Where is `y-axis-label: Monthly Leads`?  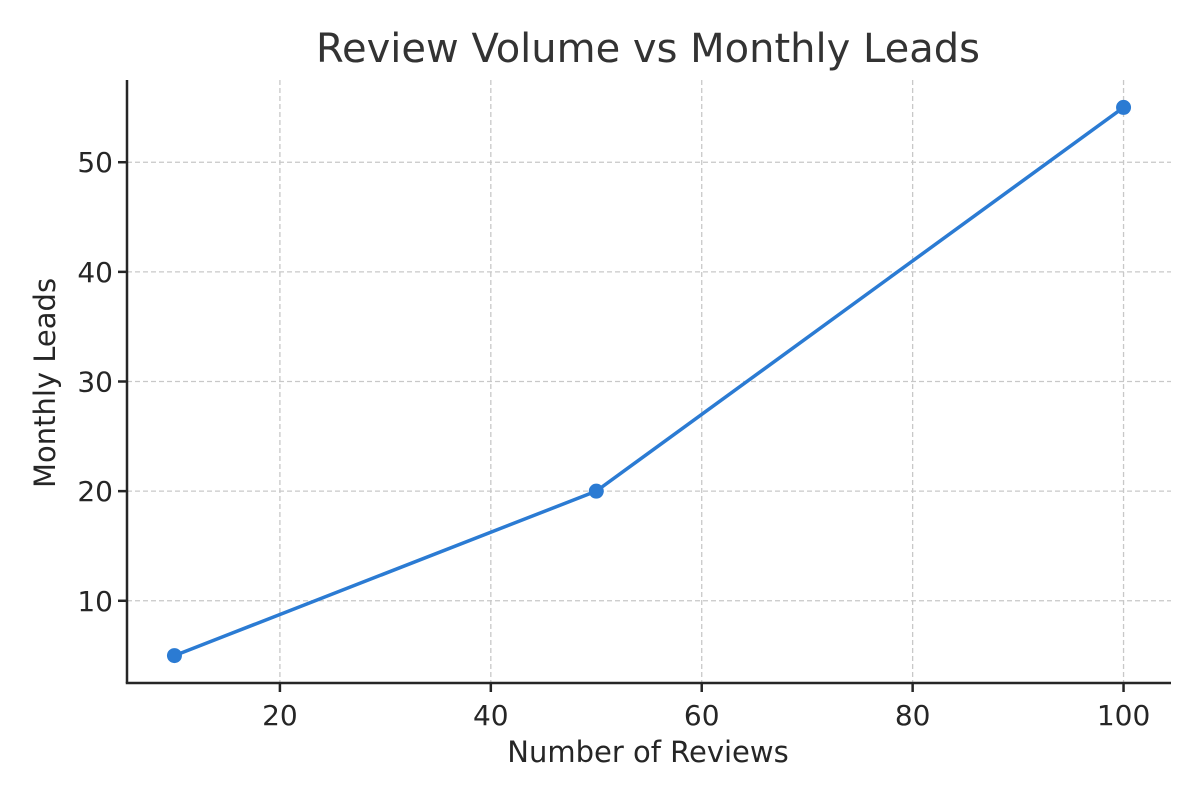 y-axis-label: Monthly Leads is located at coordinates (45, 383).